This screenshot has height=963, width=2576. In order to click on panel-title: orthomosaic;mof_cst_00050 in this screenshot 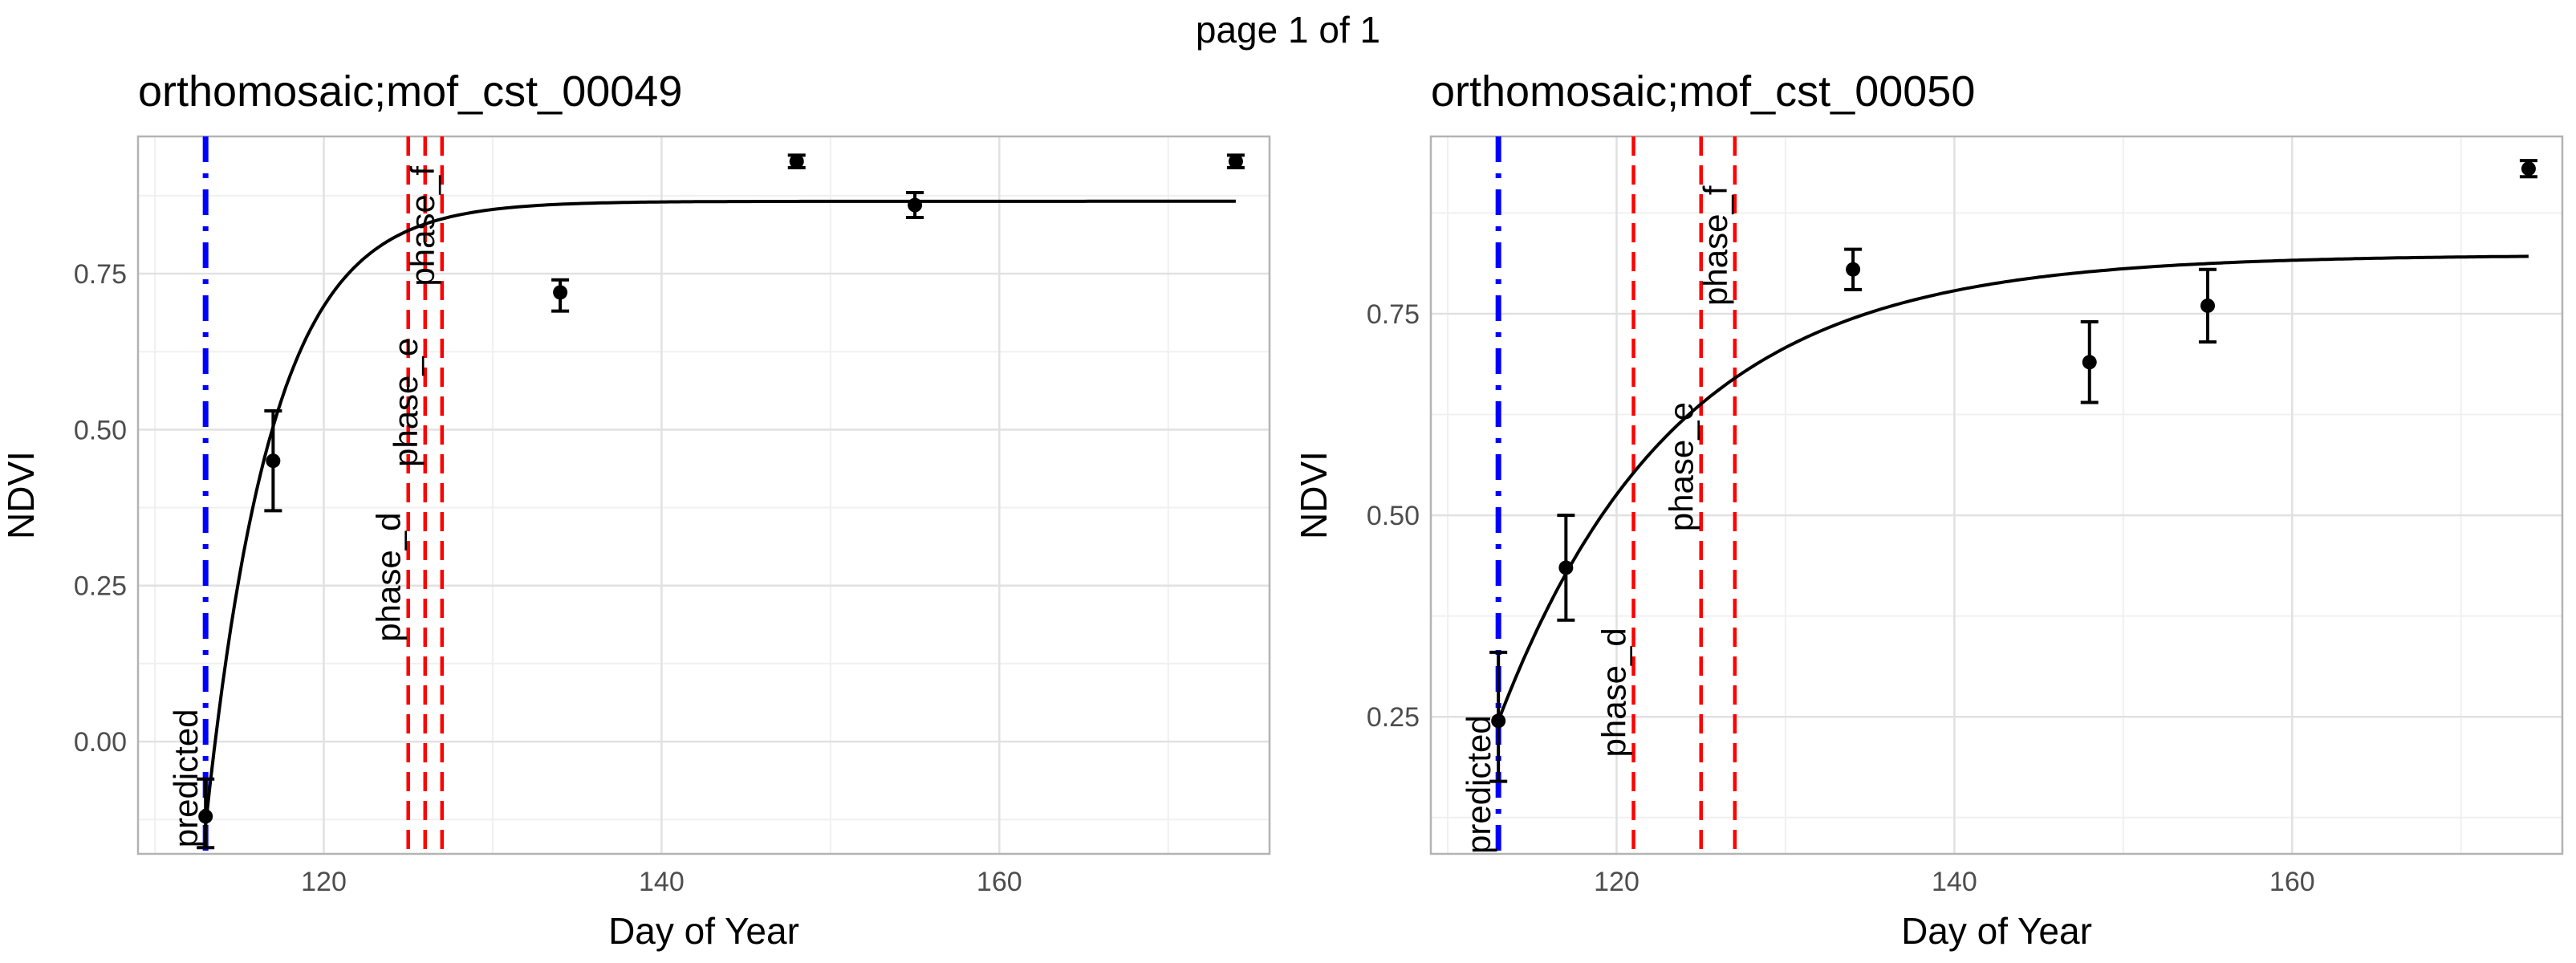, I will do `click(1703, 91)`.